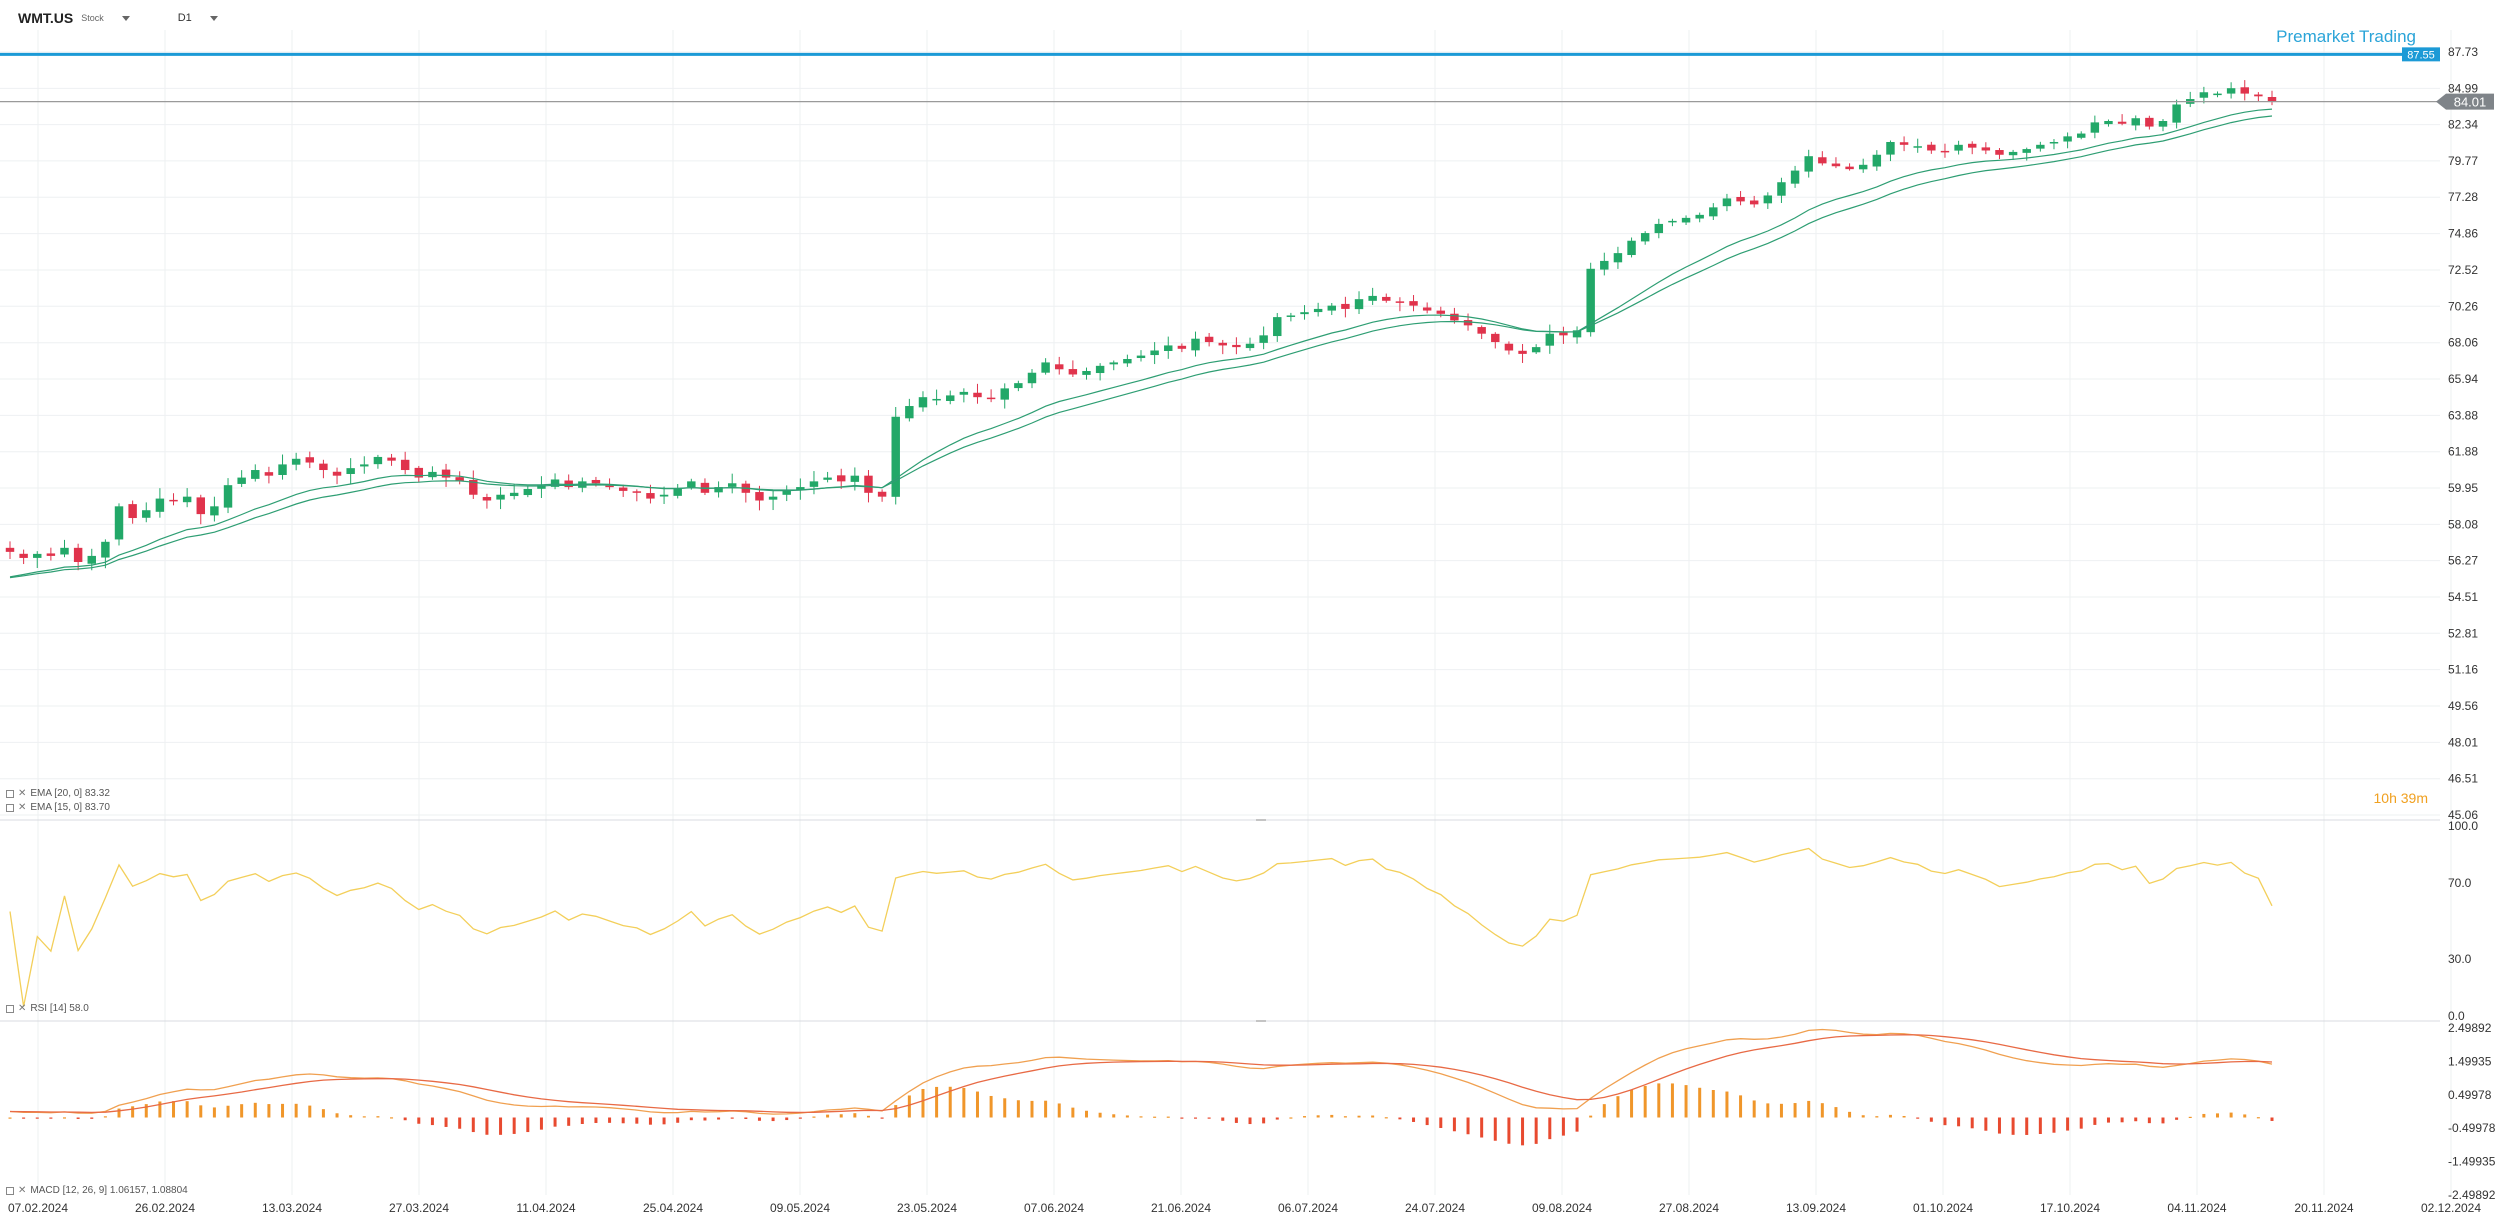  Describe the element at coordinates (38, 1208) in the screenshot. I see `date-tick-label: 07.02.2024` at that location.